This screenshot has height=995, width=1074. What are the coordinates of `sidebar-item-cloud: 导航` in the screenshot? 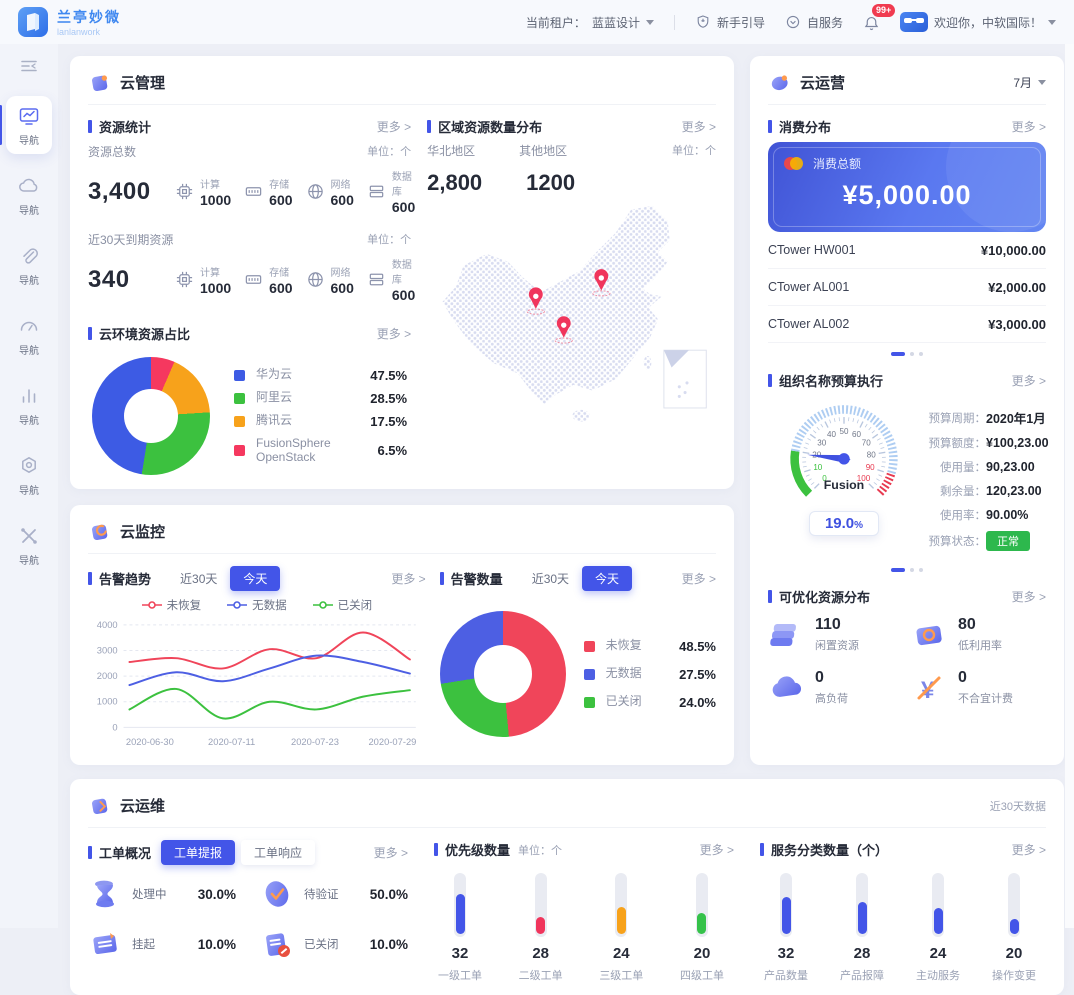 It's located at (29, 195).